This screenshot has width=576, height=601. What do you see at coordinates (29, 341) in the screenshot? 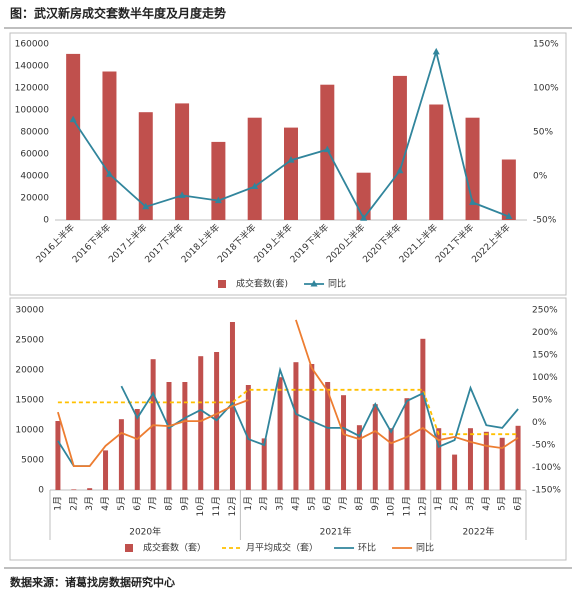
I see `y-tick-label: 25000` at bounding box center [29, 341].